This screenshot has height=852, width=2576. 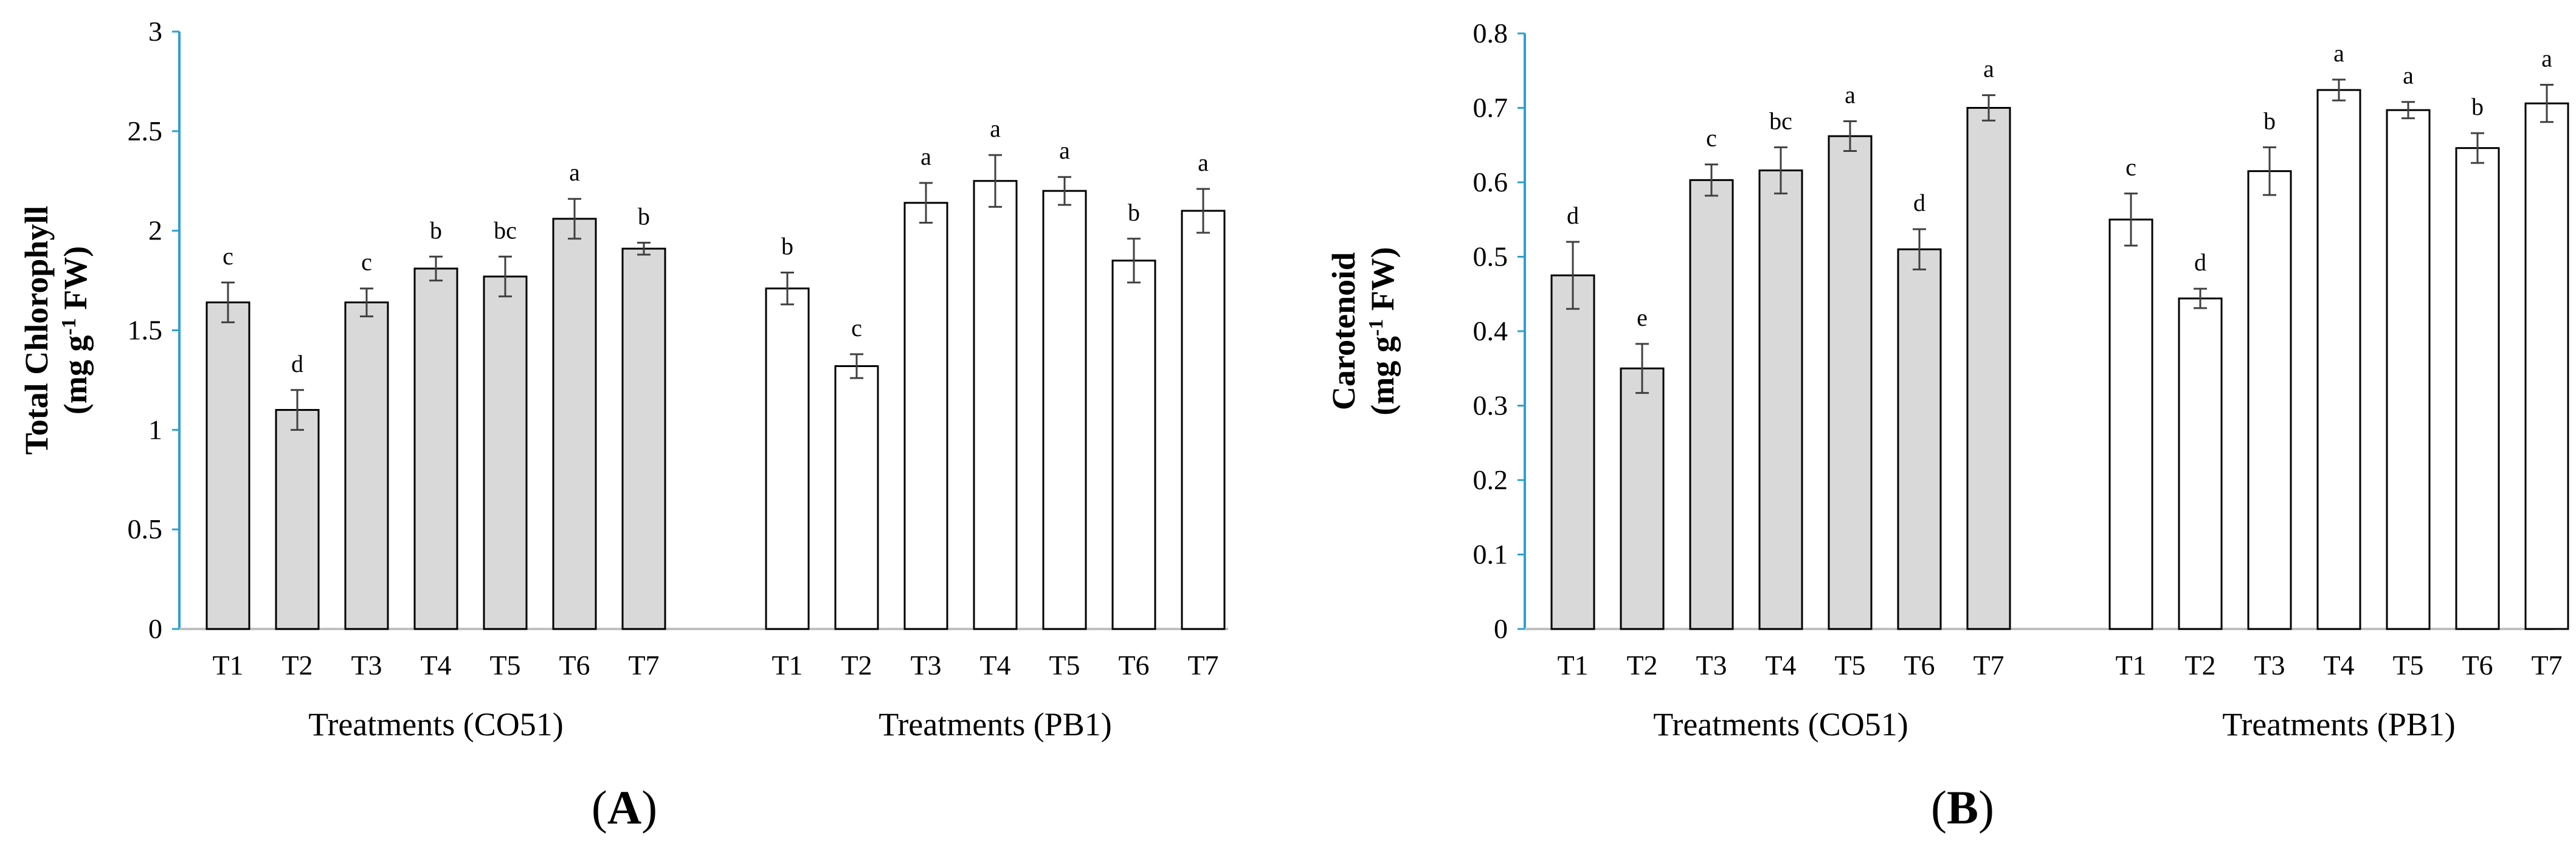 What do you see at coordinates (145, 130) in the screenshot?
I see `y-tick-label: 2.5` at bounding box center [145, 130].